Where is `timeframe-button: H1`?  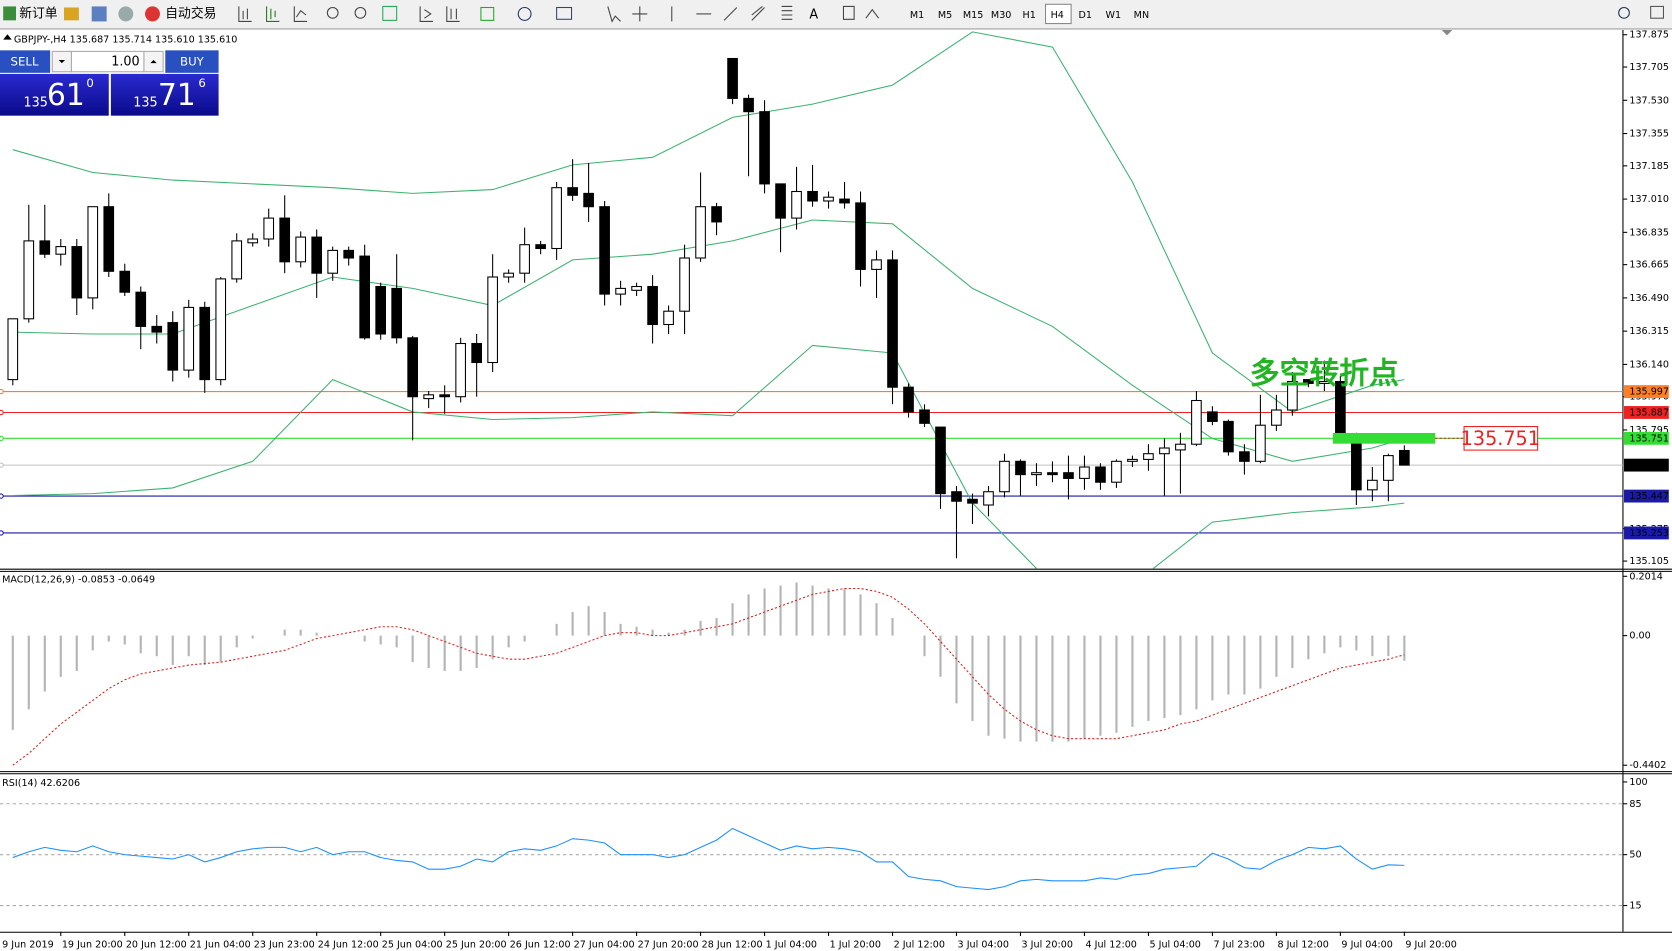 timeframe-button: H1 is located at coordinates (1029, 15).